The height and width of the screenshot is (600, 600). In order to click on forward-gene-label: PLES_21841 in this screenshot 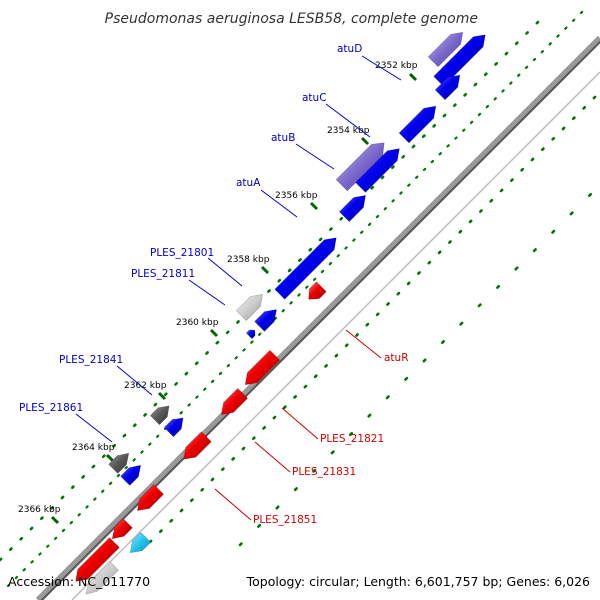, I will do `click(91, 360)`.